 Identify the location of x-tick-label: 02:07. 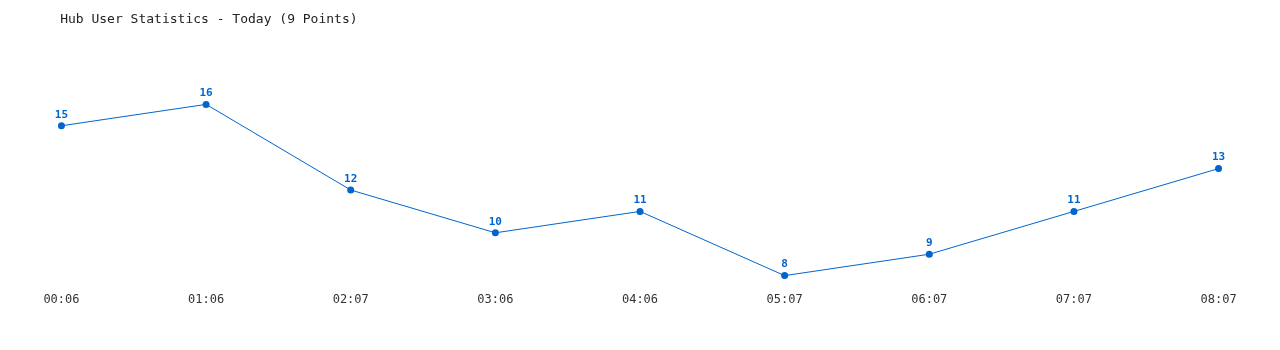
(350, 299).